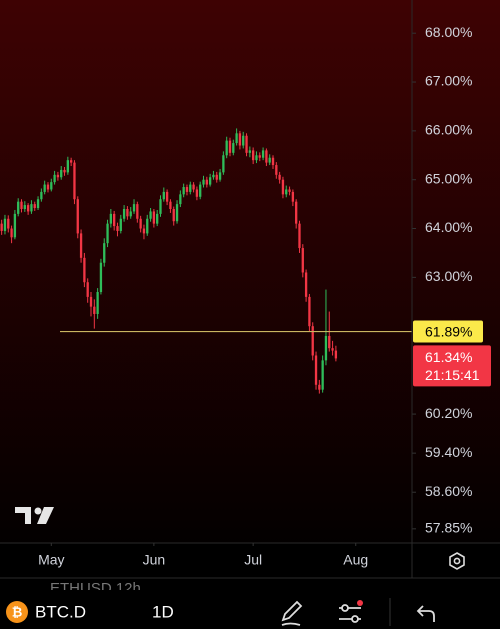 The height and width of the screenshot is (629, 500). What do you see at coordinates (448, 452) in the screenshot?
I see `y-tick-label: 59.40%` at bounding box center [448, 452].